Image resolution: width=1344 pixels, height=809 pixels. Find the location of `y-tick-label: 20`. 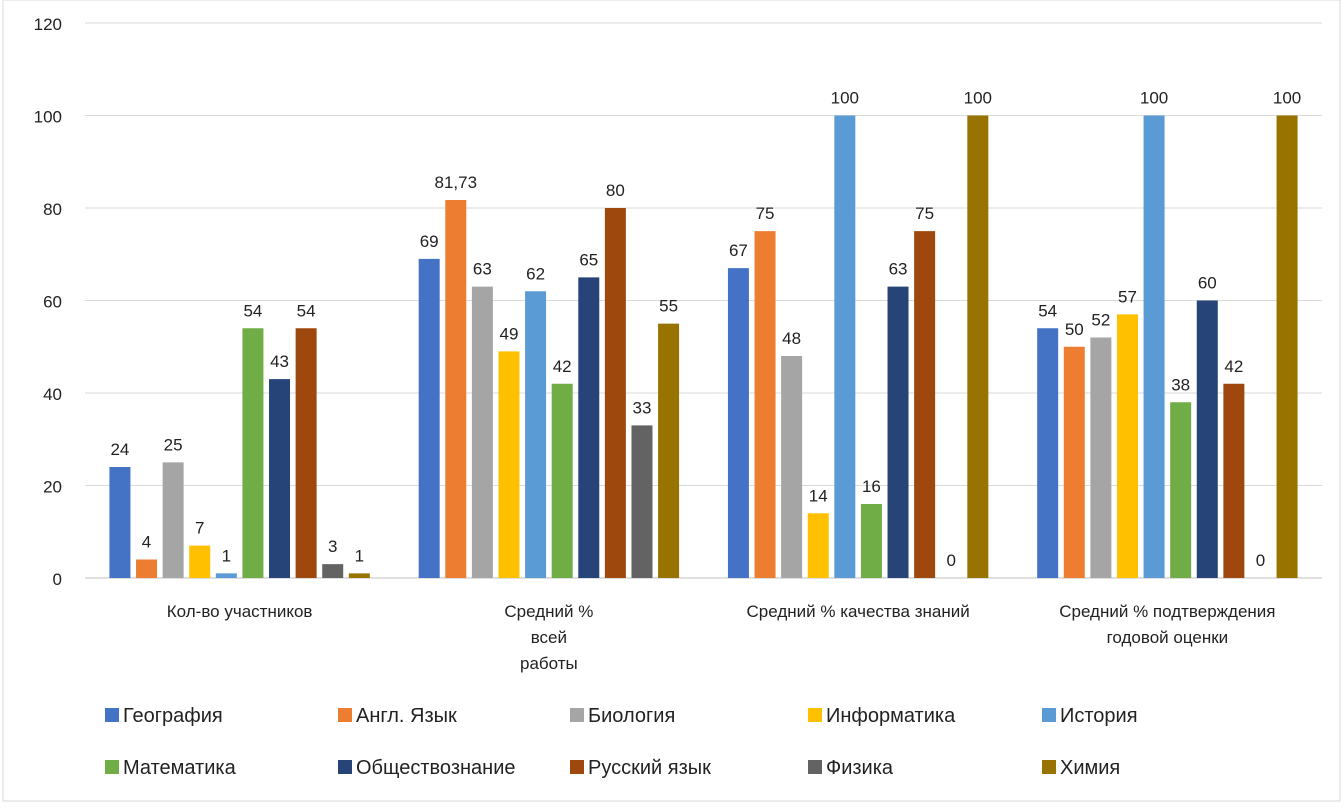

y-tick-label: 20 is located at coordinates (52, 487).